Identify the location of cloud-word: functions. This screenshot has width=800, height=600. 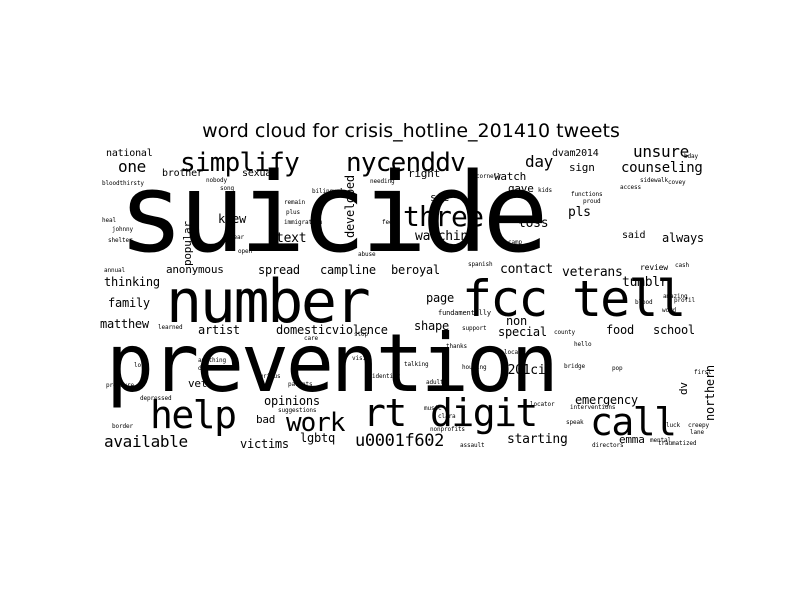
(587, 194).